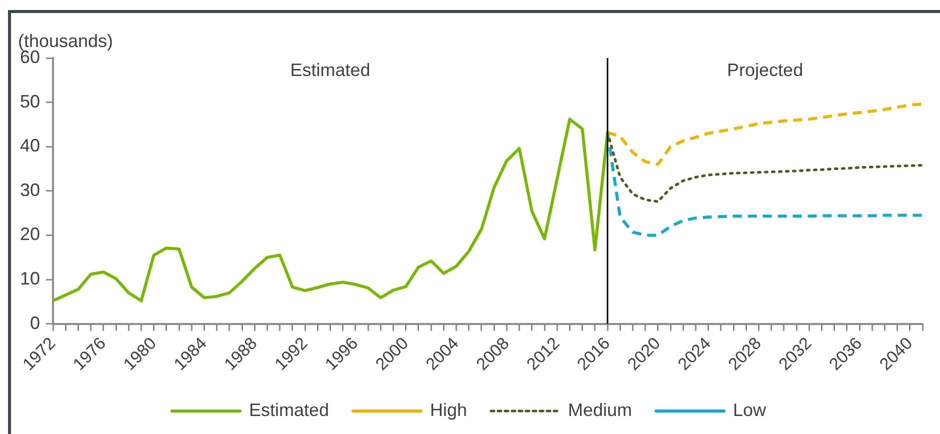 The height and width of the screenshot is (434, 940). I want to click on y-tick-label: 10, so click(30, 278).